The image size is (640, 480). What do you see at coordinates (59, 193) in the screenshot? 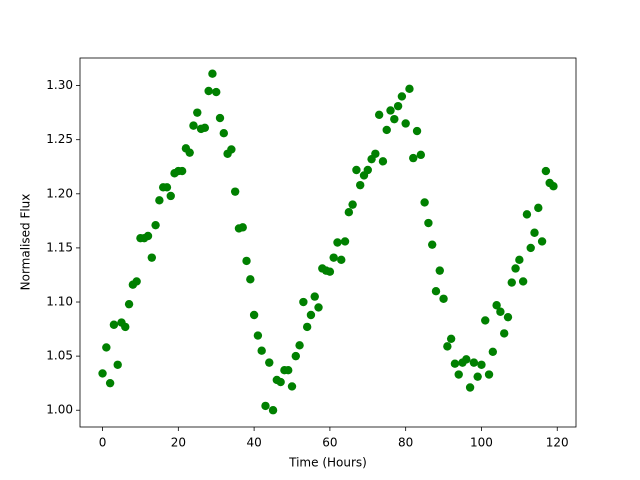
I see `y-tick-label: 1.20` at bounding box center [59, 193].